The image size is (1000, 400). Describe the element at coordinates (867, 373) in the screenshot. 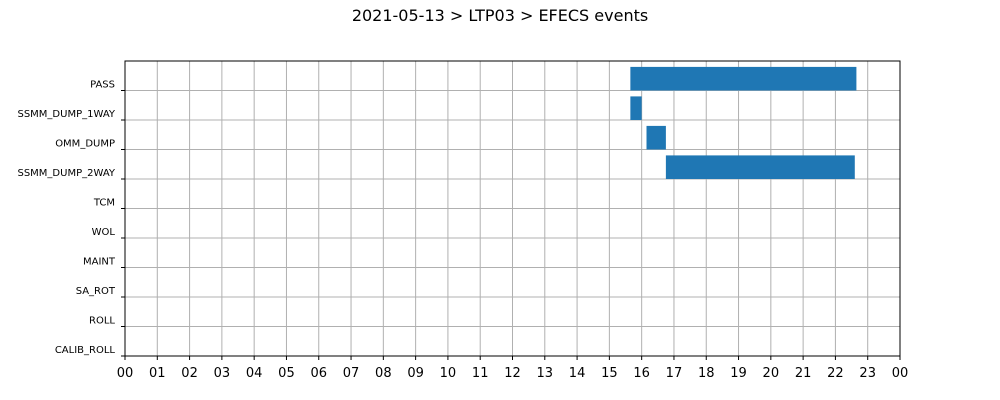

I see `x-tick-label: 23` at that location.